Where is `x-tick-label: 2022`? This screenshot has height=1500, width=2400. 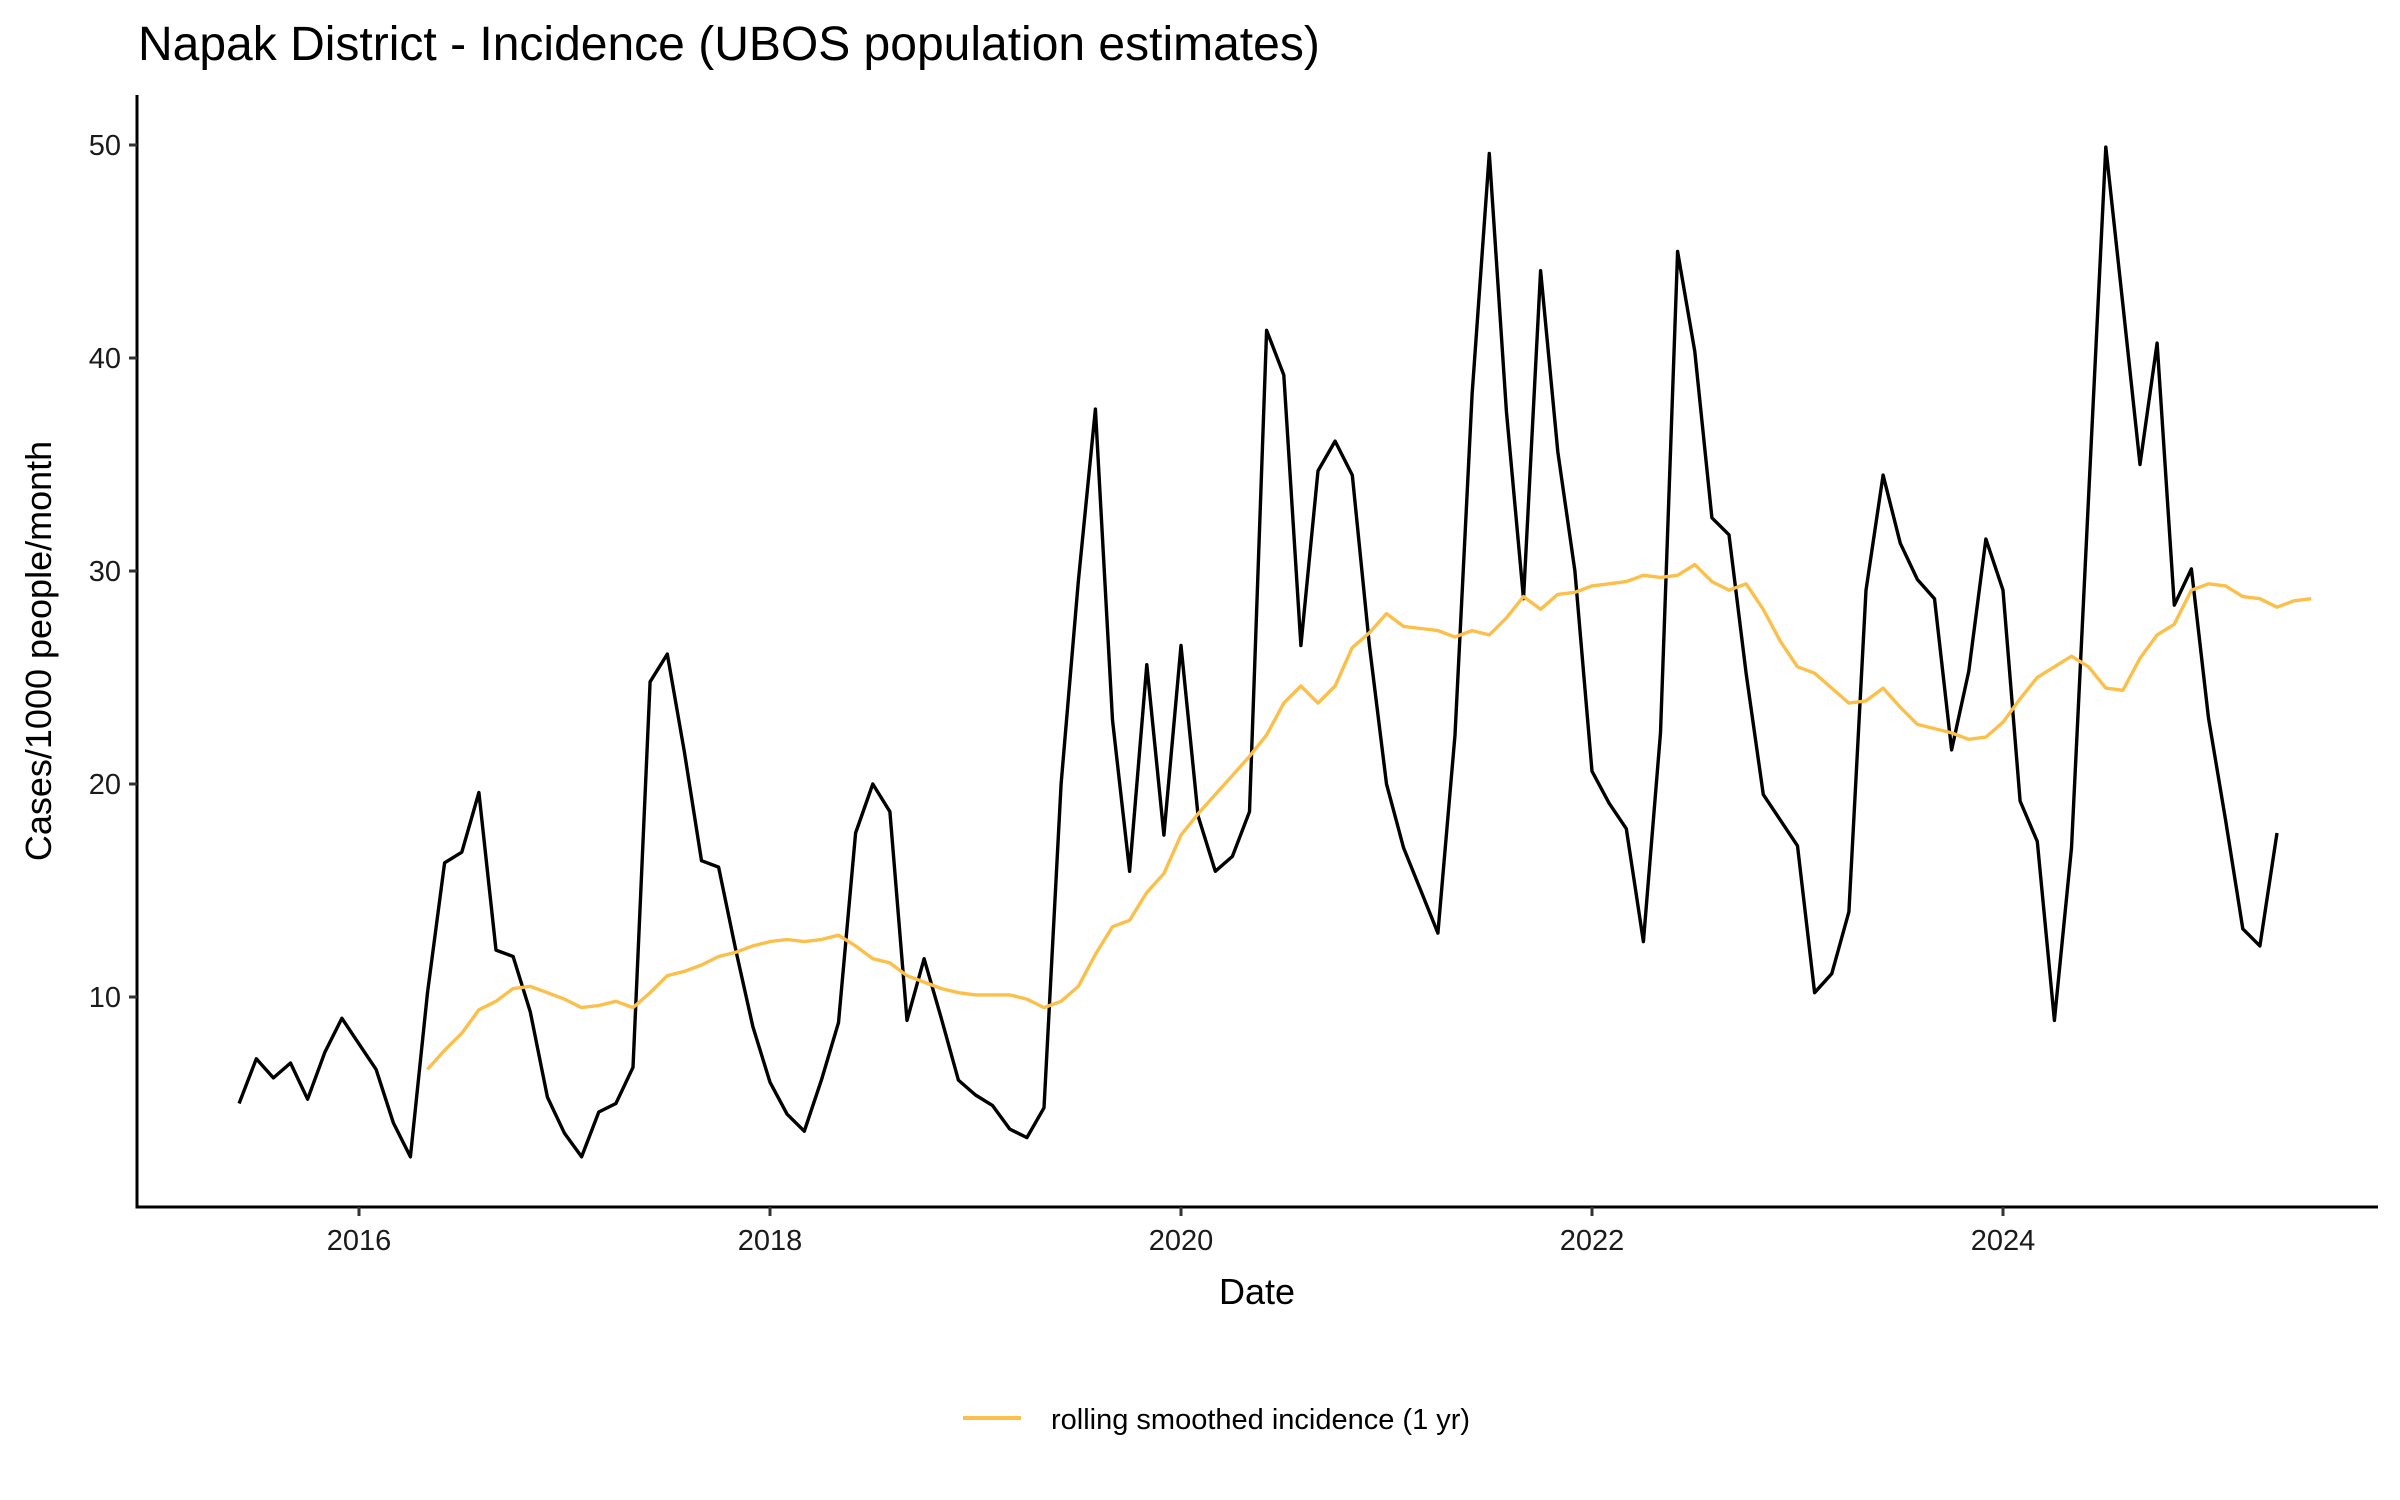
x-tick-label: 2022 is located at coordinates (1592, 1241).